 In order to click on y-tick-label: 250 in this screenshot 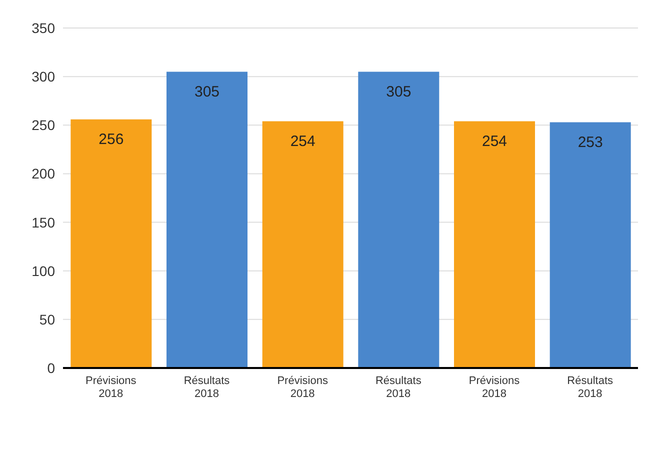, I will do `click(44, 125)`.